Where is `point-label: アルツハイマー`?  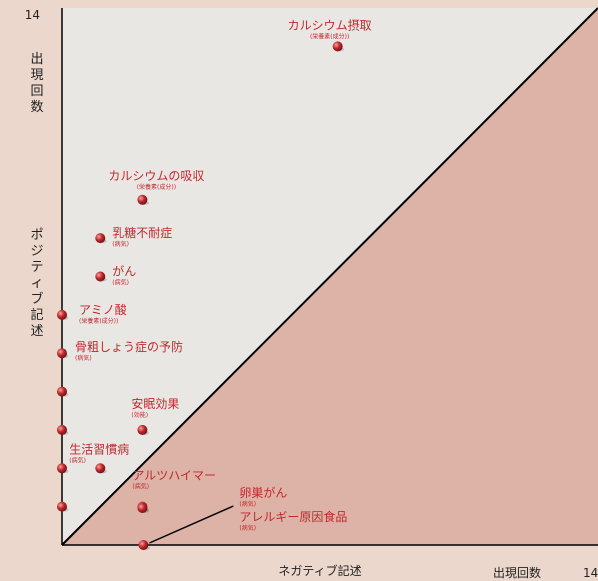 point-label: アルツハイマー is located at coordinates (174, 476).